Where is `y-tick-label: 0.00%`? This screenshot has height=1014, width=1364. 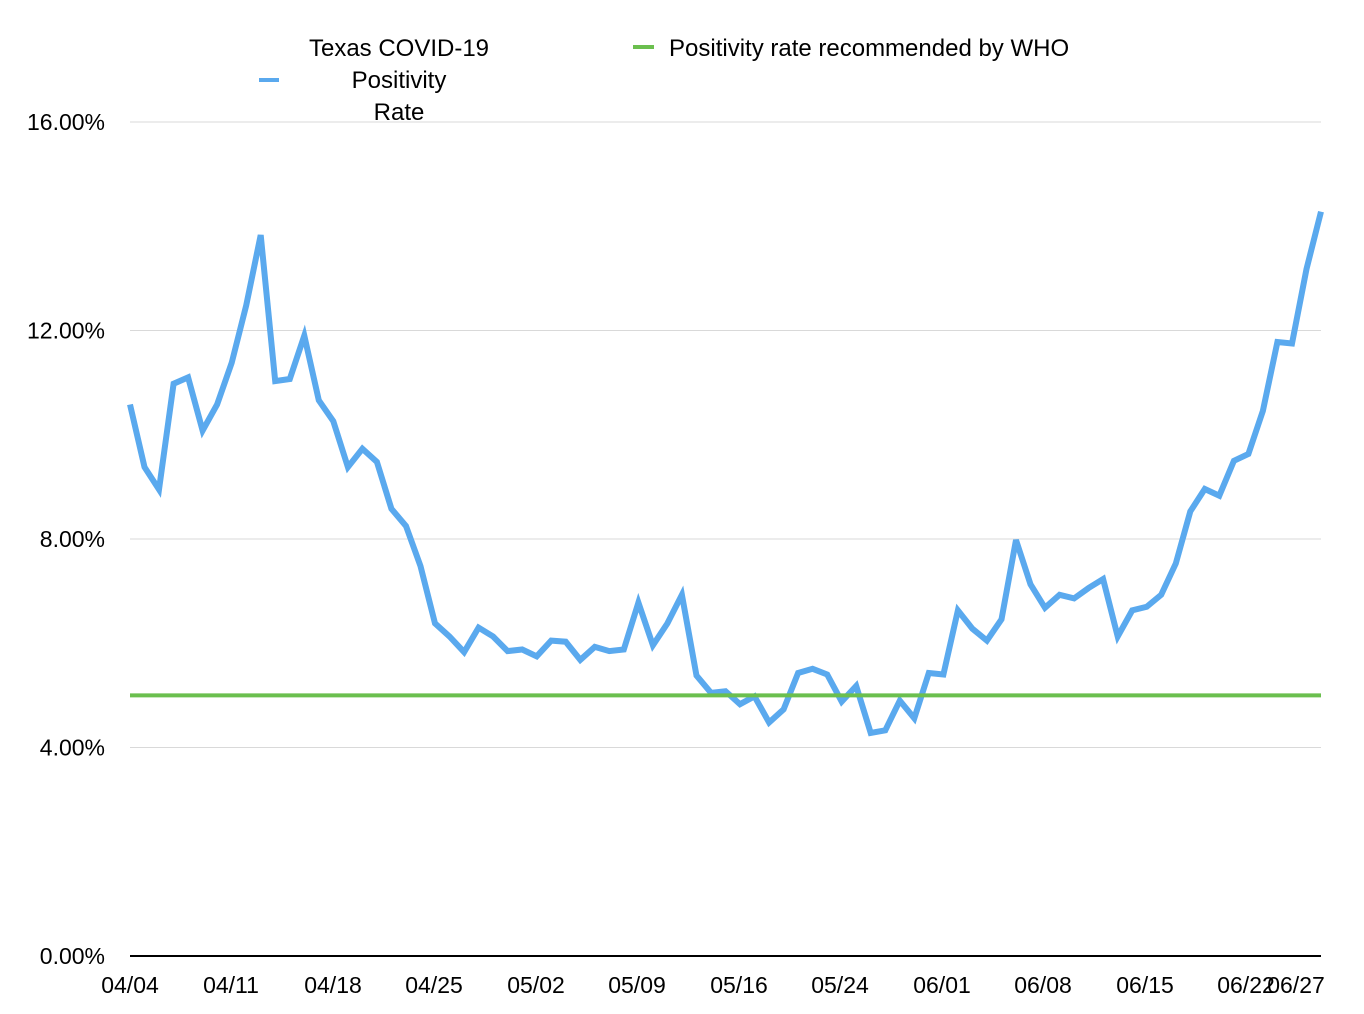 y-tick-label: 0.00% is located at coordinates (72, 956).